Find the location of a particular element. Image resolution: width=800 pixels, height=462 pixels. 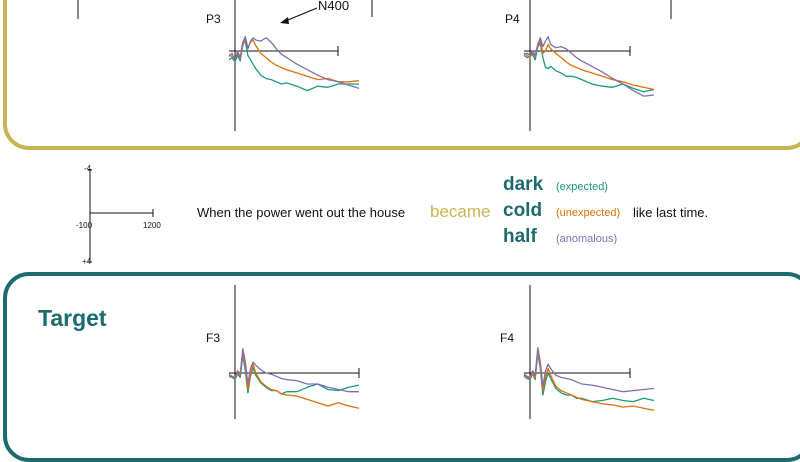

electrode-label-p4: P4 is located at coordinates (512, 19).